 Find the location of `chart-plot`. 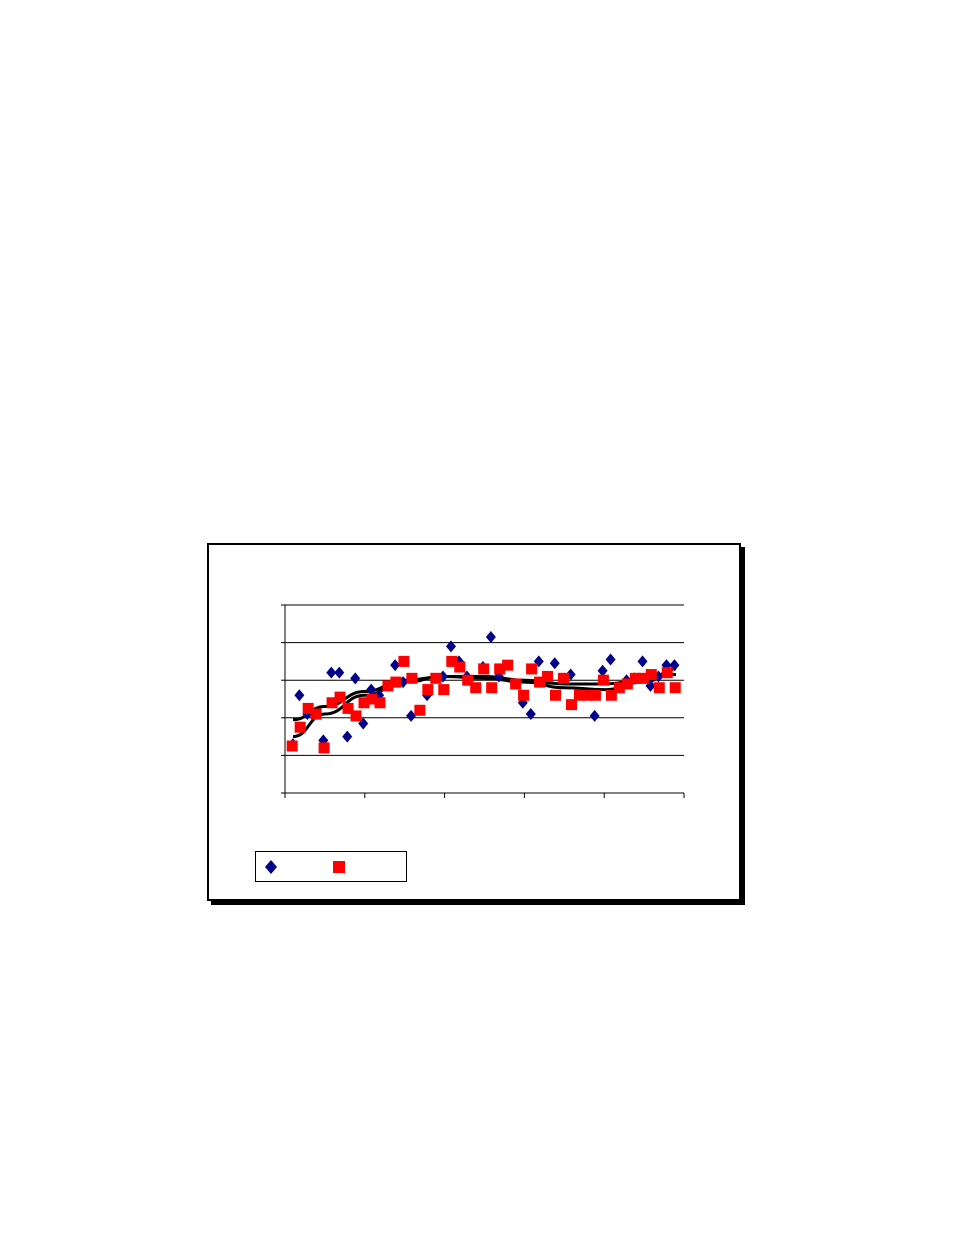

chart-plot is located at coordinates (483, 701).